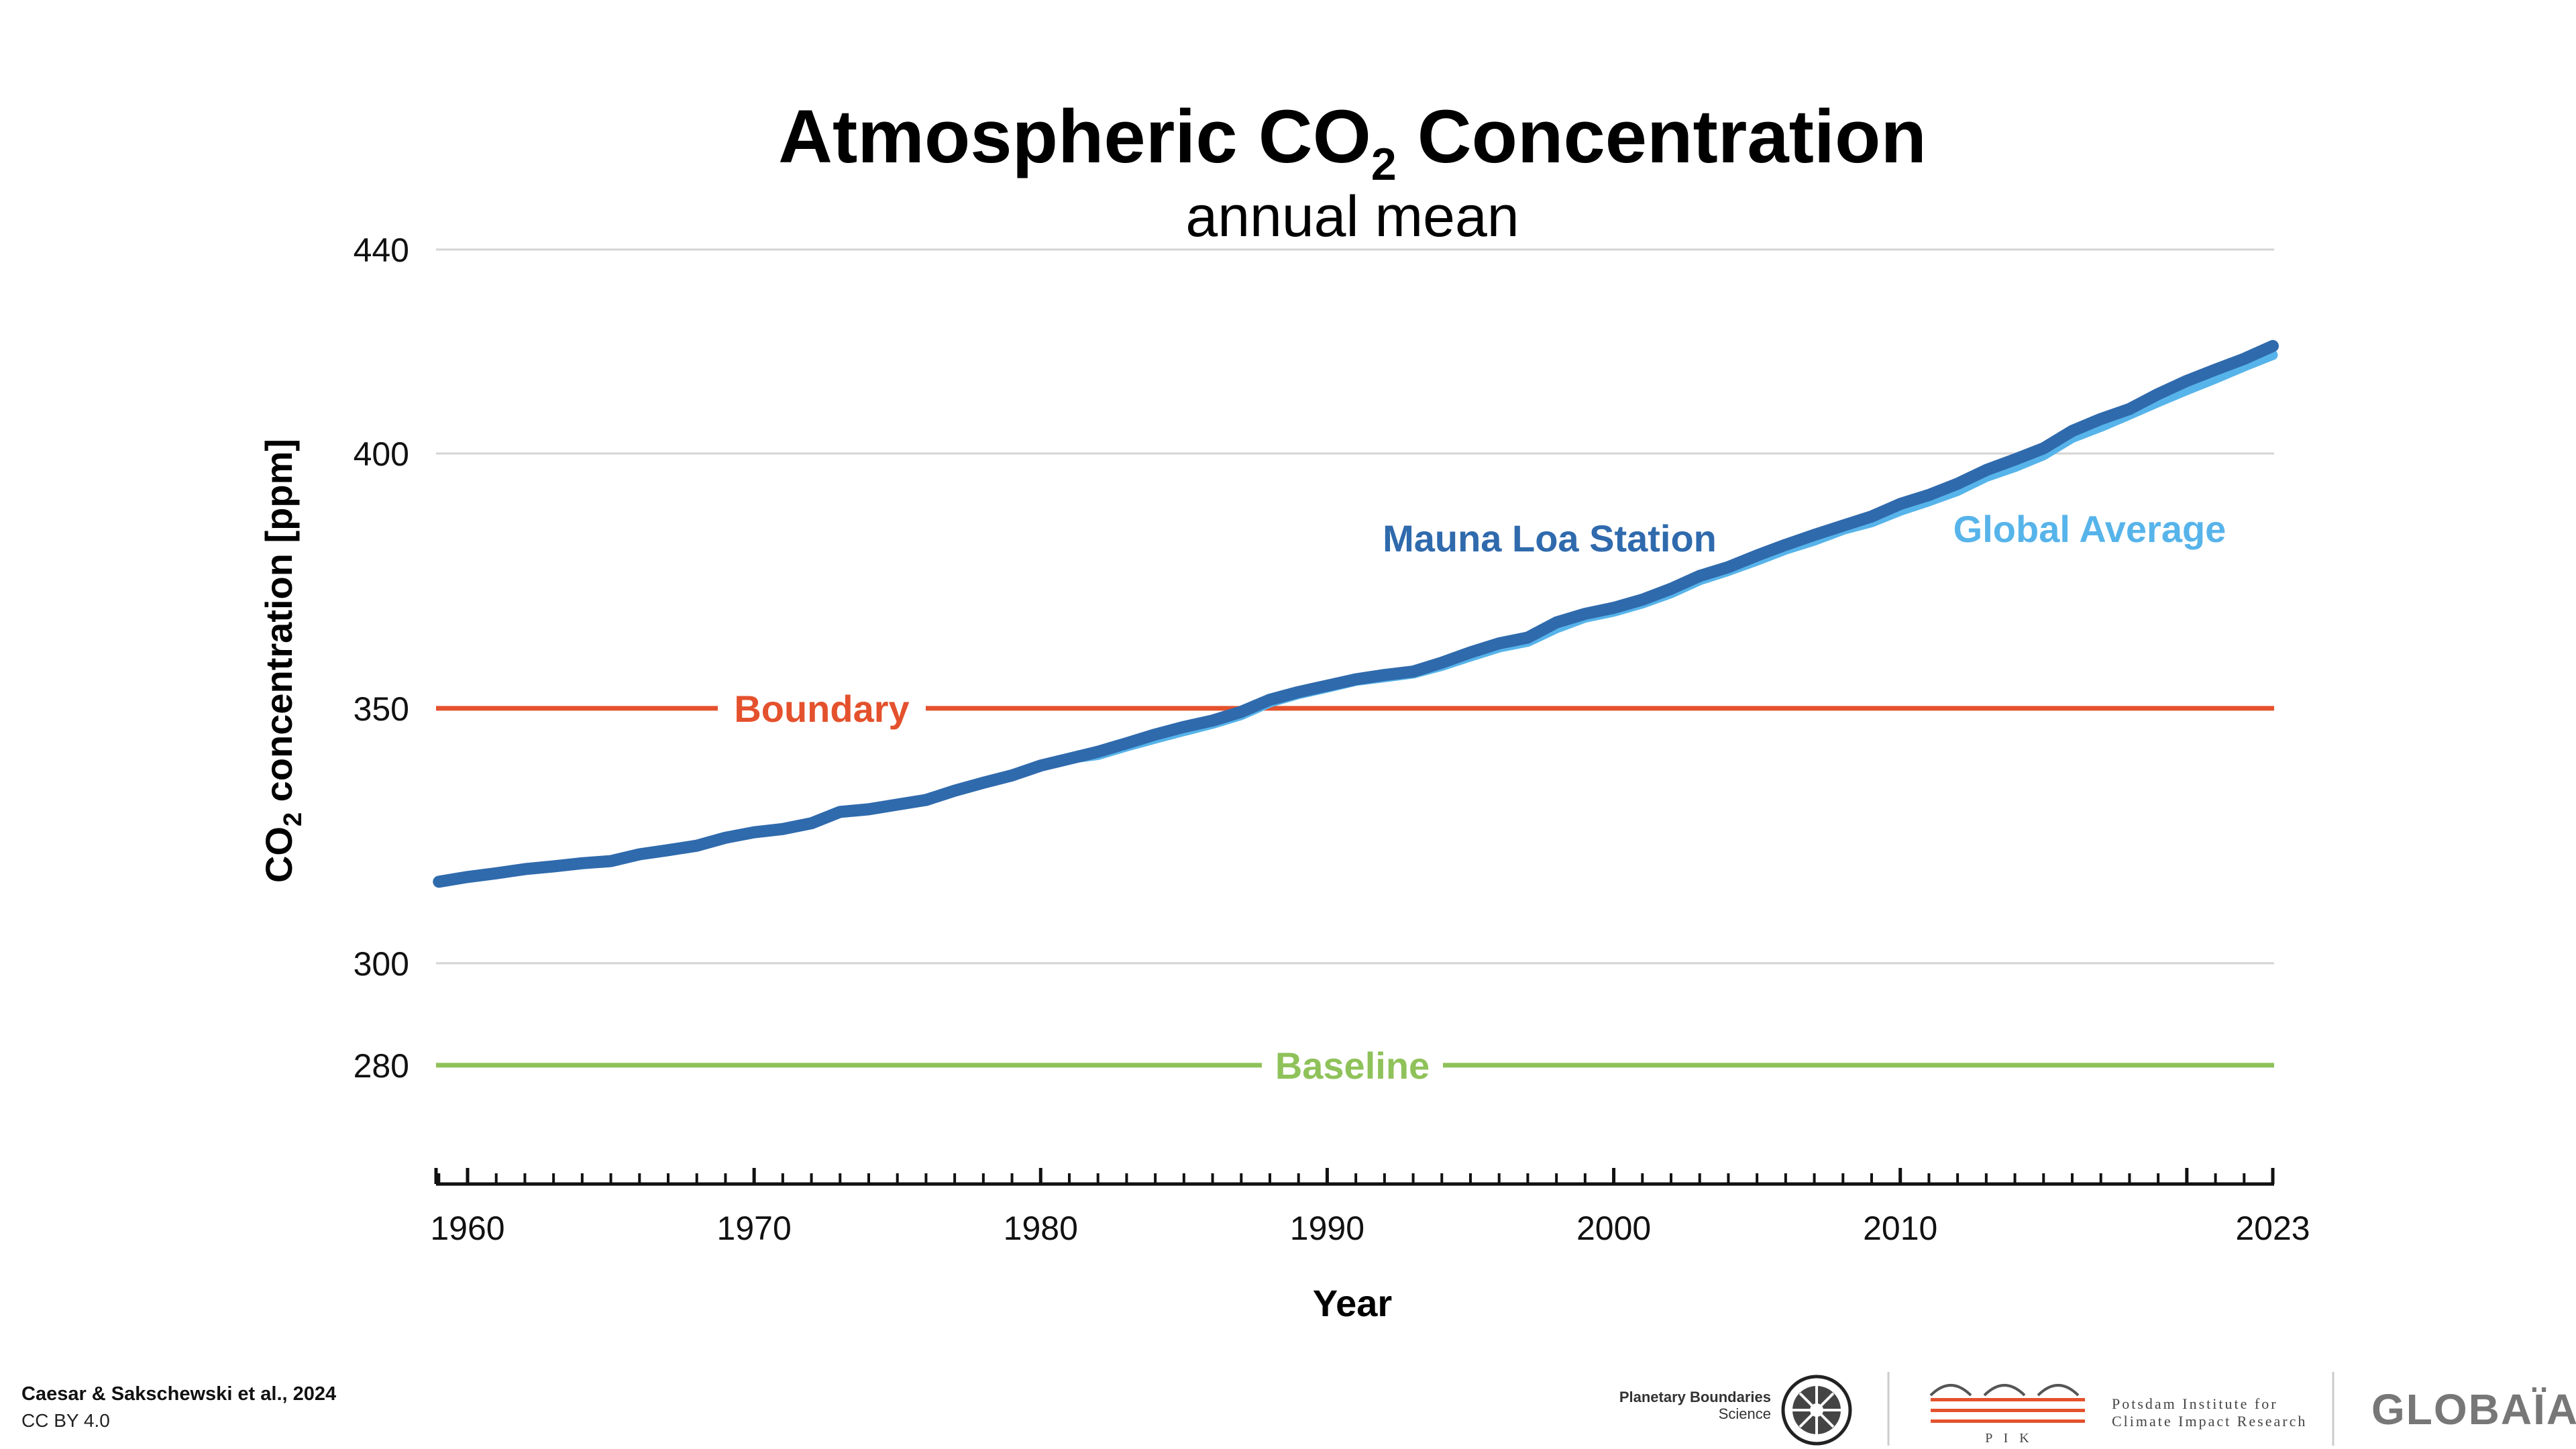 Image resolution: width=2576 pixels, height=1449 pixels. What do you see at coordinates (1816, 1410) in the screenshot?
I see `planetary-boundaries-logo-icon` at bounding box center [1816, 1410].